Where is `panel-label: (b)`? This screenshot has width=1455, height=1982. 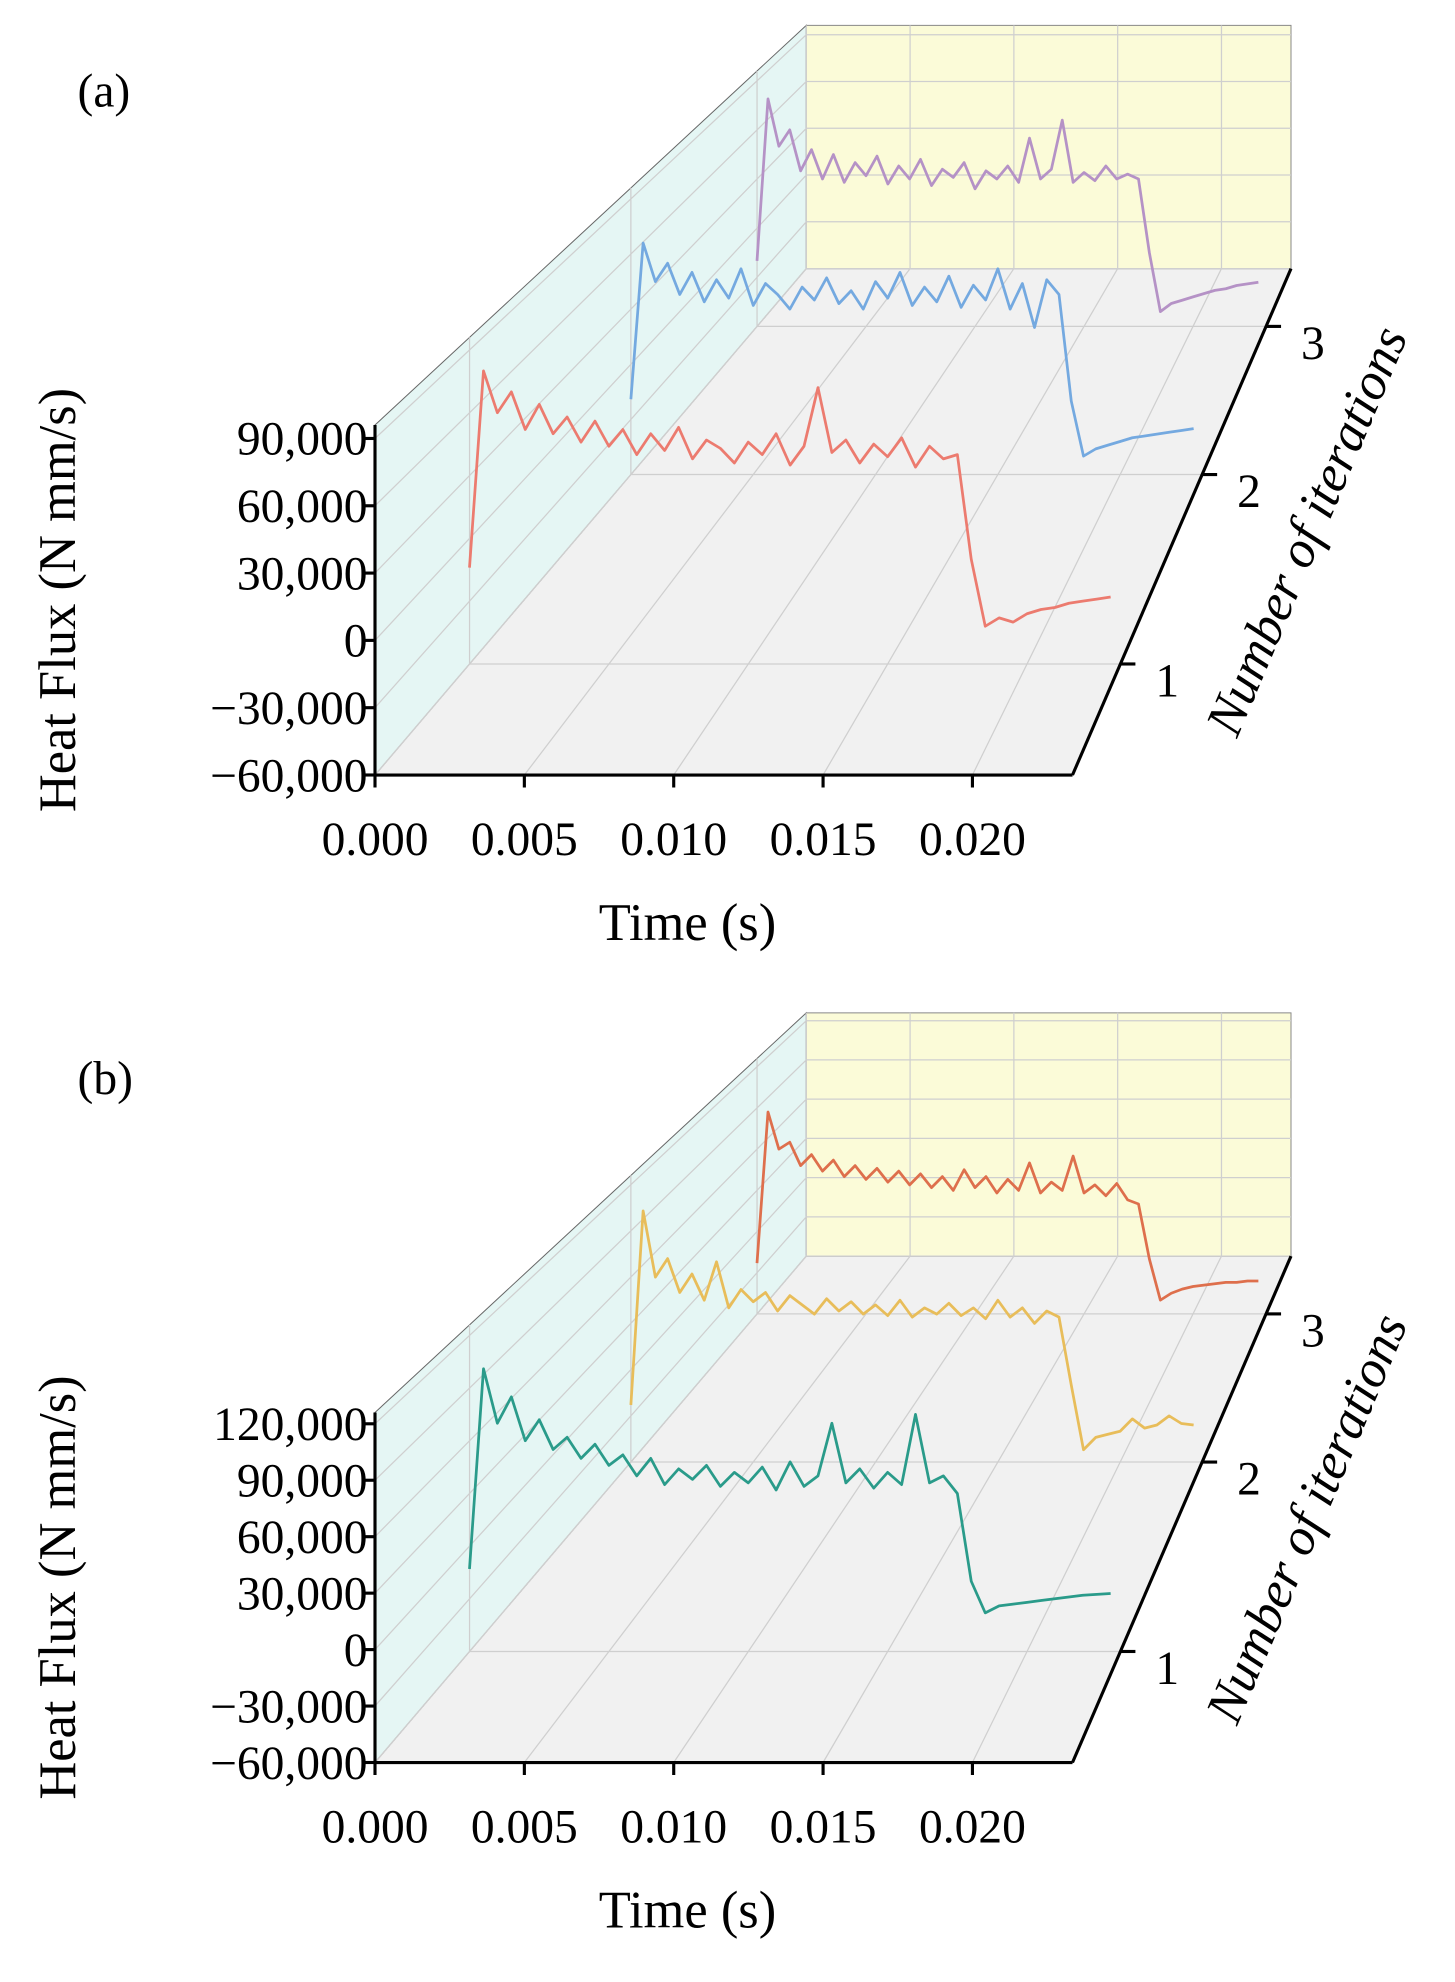
panel-label: (b) is located at coordinates (105, 1079).